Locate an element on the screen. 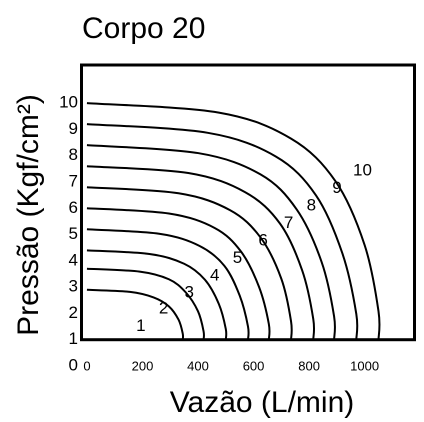 The width and height of the screenshot is (424, 422). x-axis-title: Vazão (L/min) is located at coordinates (262, 402).